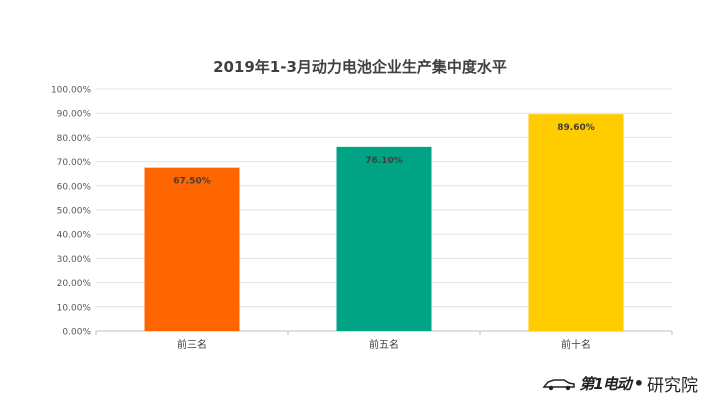 The image size is (720, 405). Describe the element at coordinates (605, 383) in the screenshot. I see `watermark-brand: 第1电动` at that location.